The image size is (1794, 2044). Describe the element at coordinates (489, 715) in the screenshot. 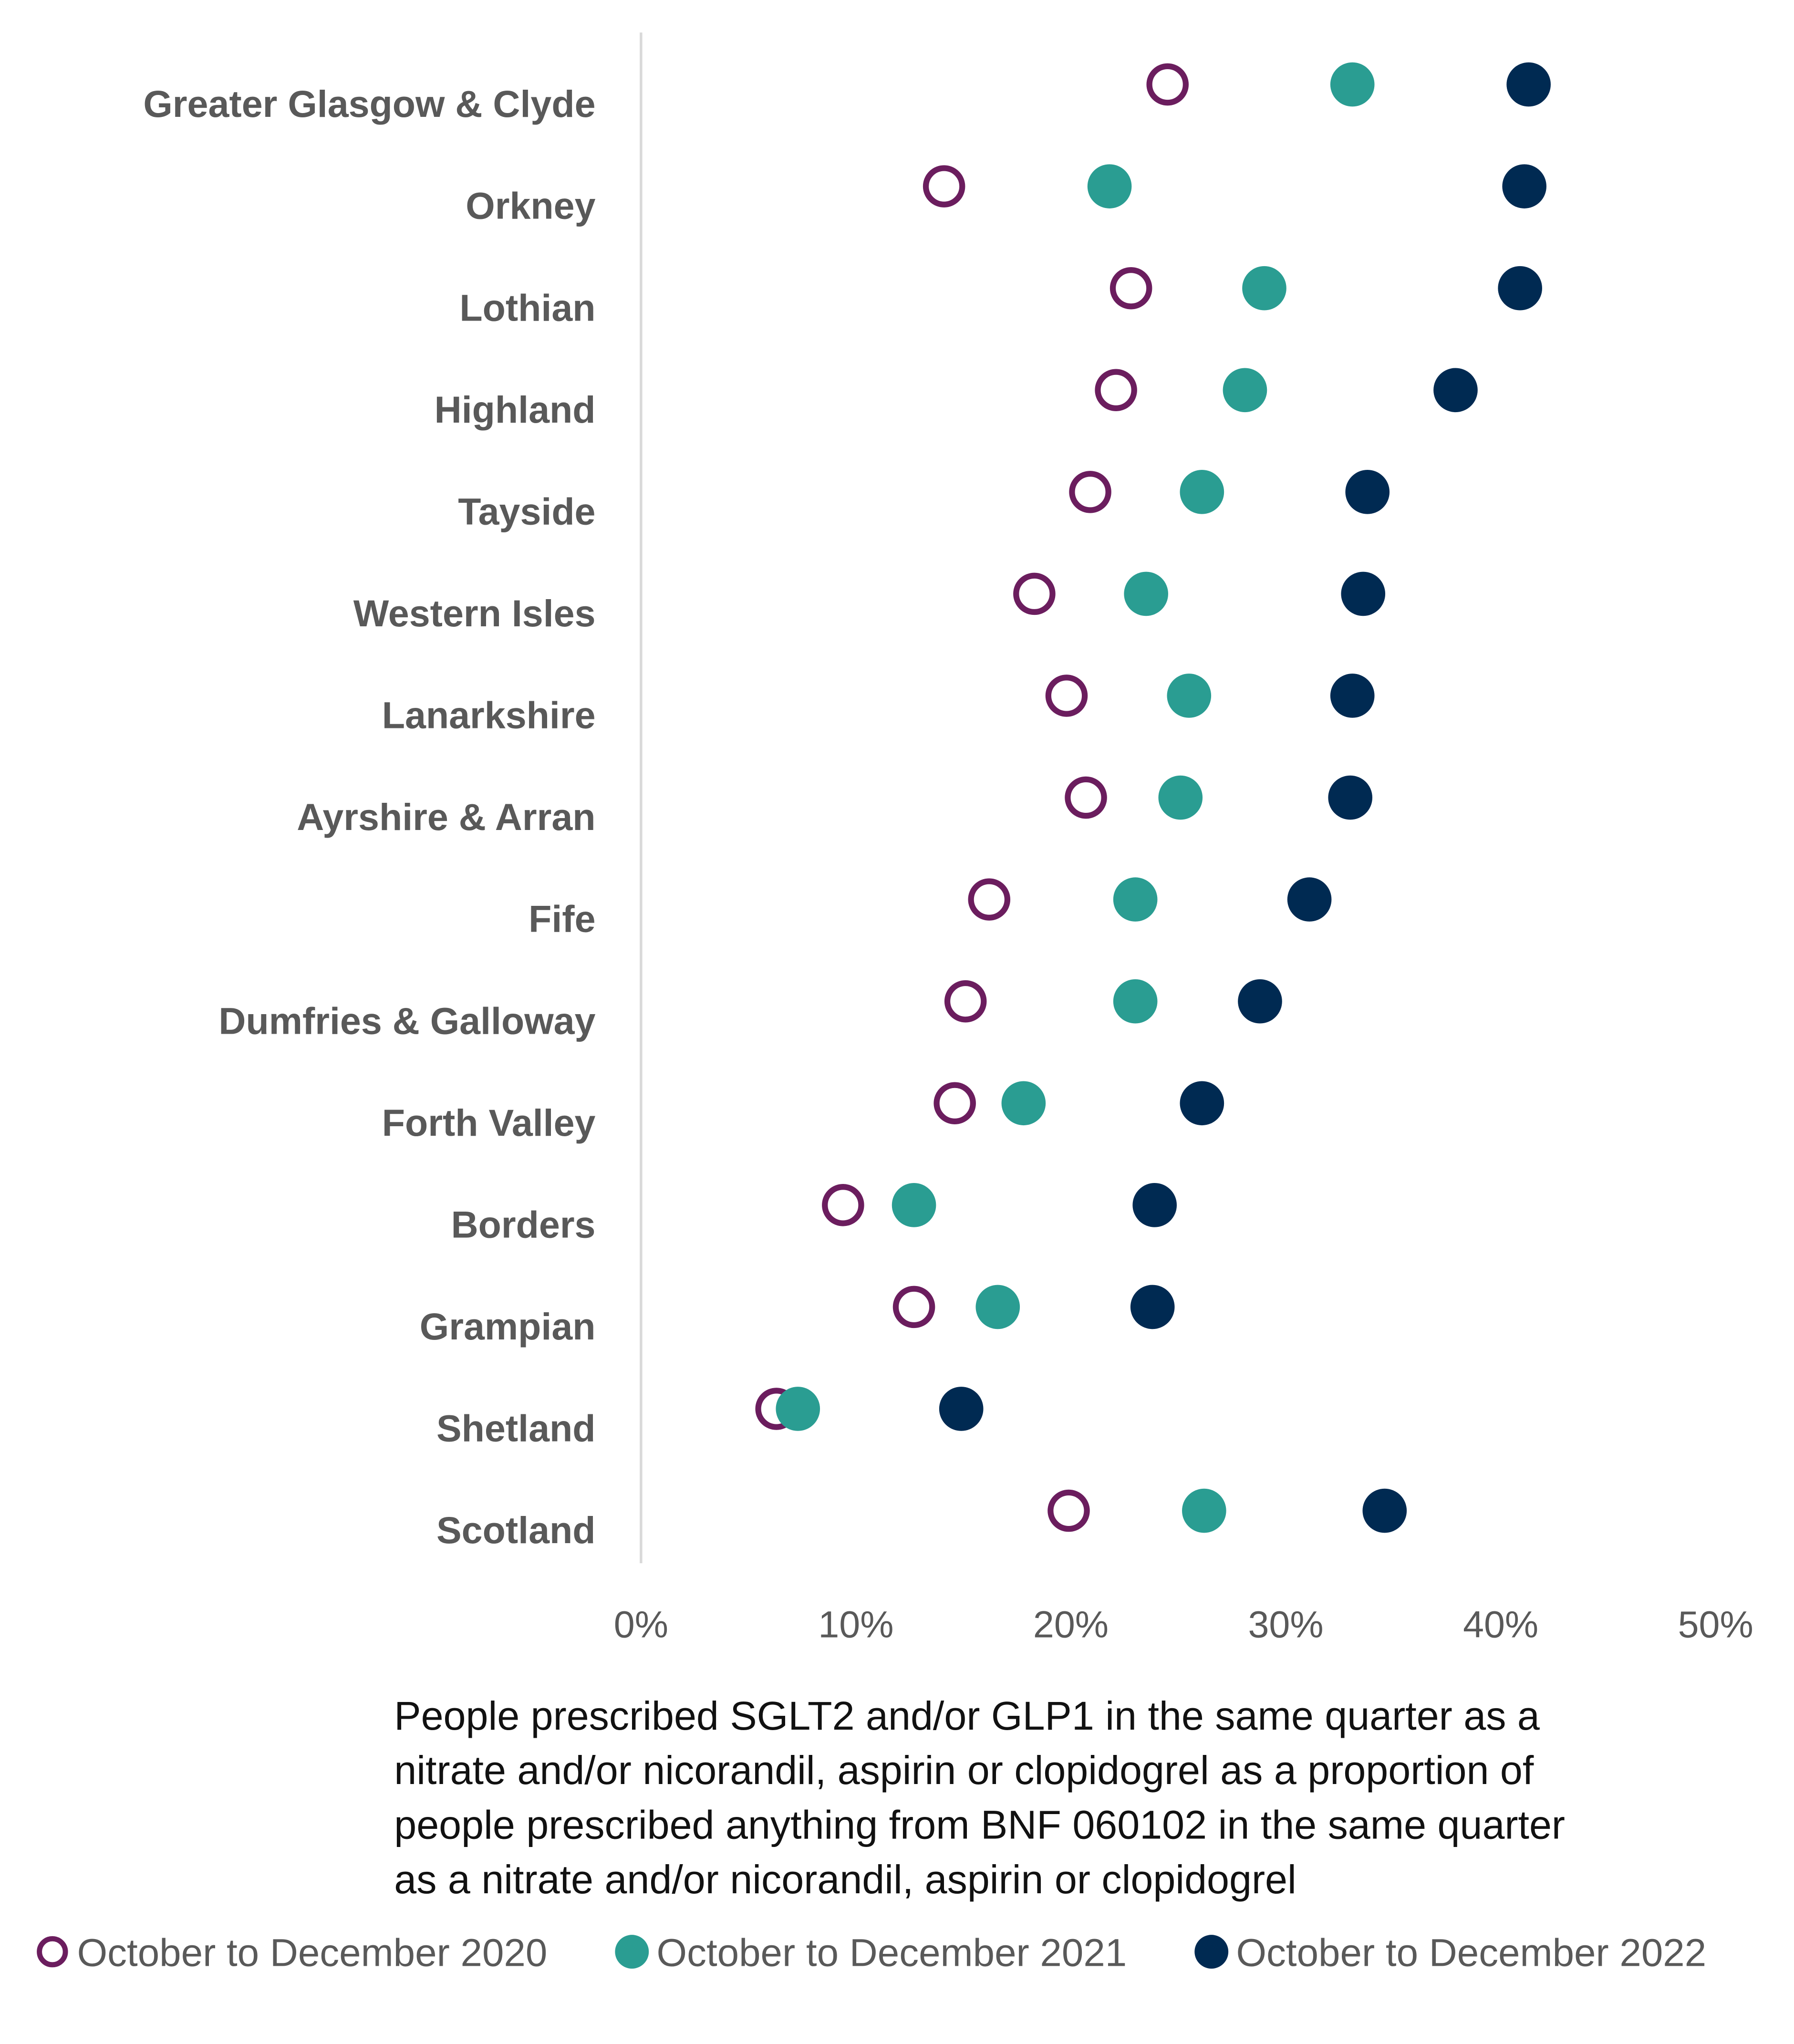

I see `category-label: Lanarkshire` at that location.